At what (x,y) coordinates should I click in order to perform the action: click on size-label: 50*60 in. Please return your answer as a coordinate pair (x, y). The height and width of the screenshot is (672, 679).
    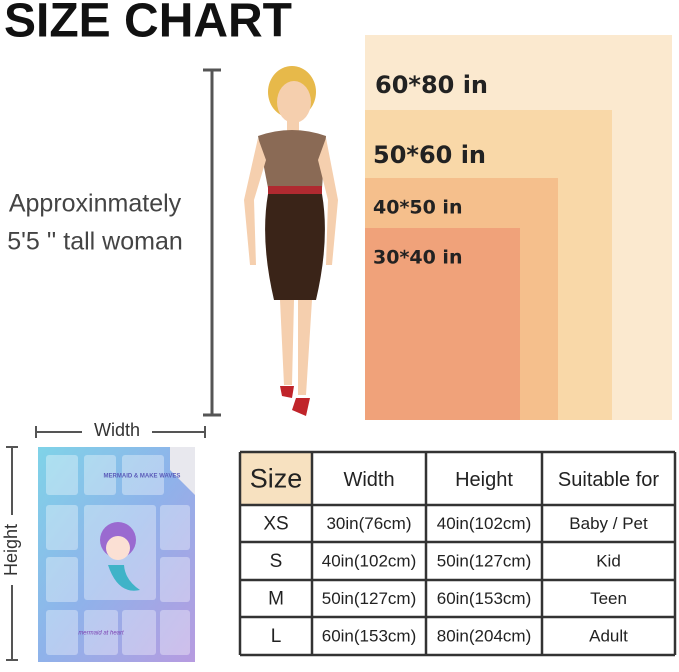
    Looking at the image, I should click on (429, 155).